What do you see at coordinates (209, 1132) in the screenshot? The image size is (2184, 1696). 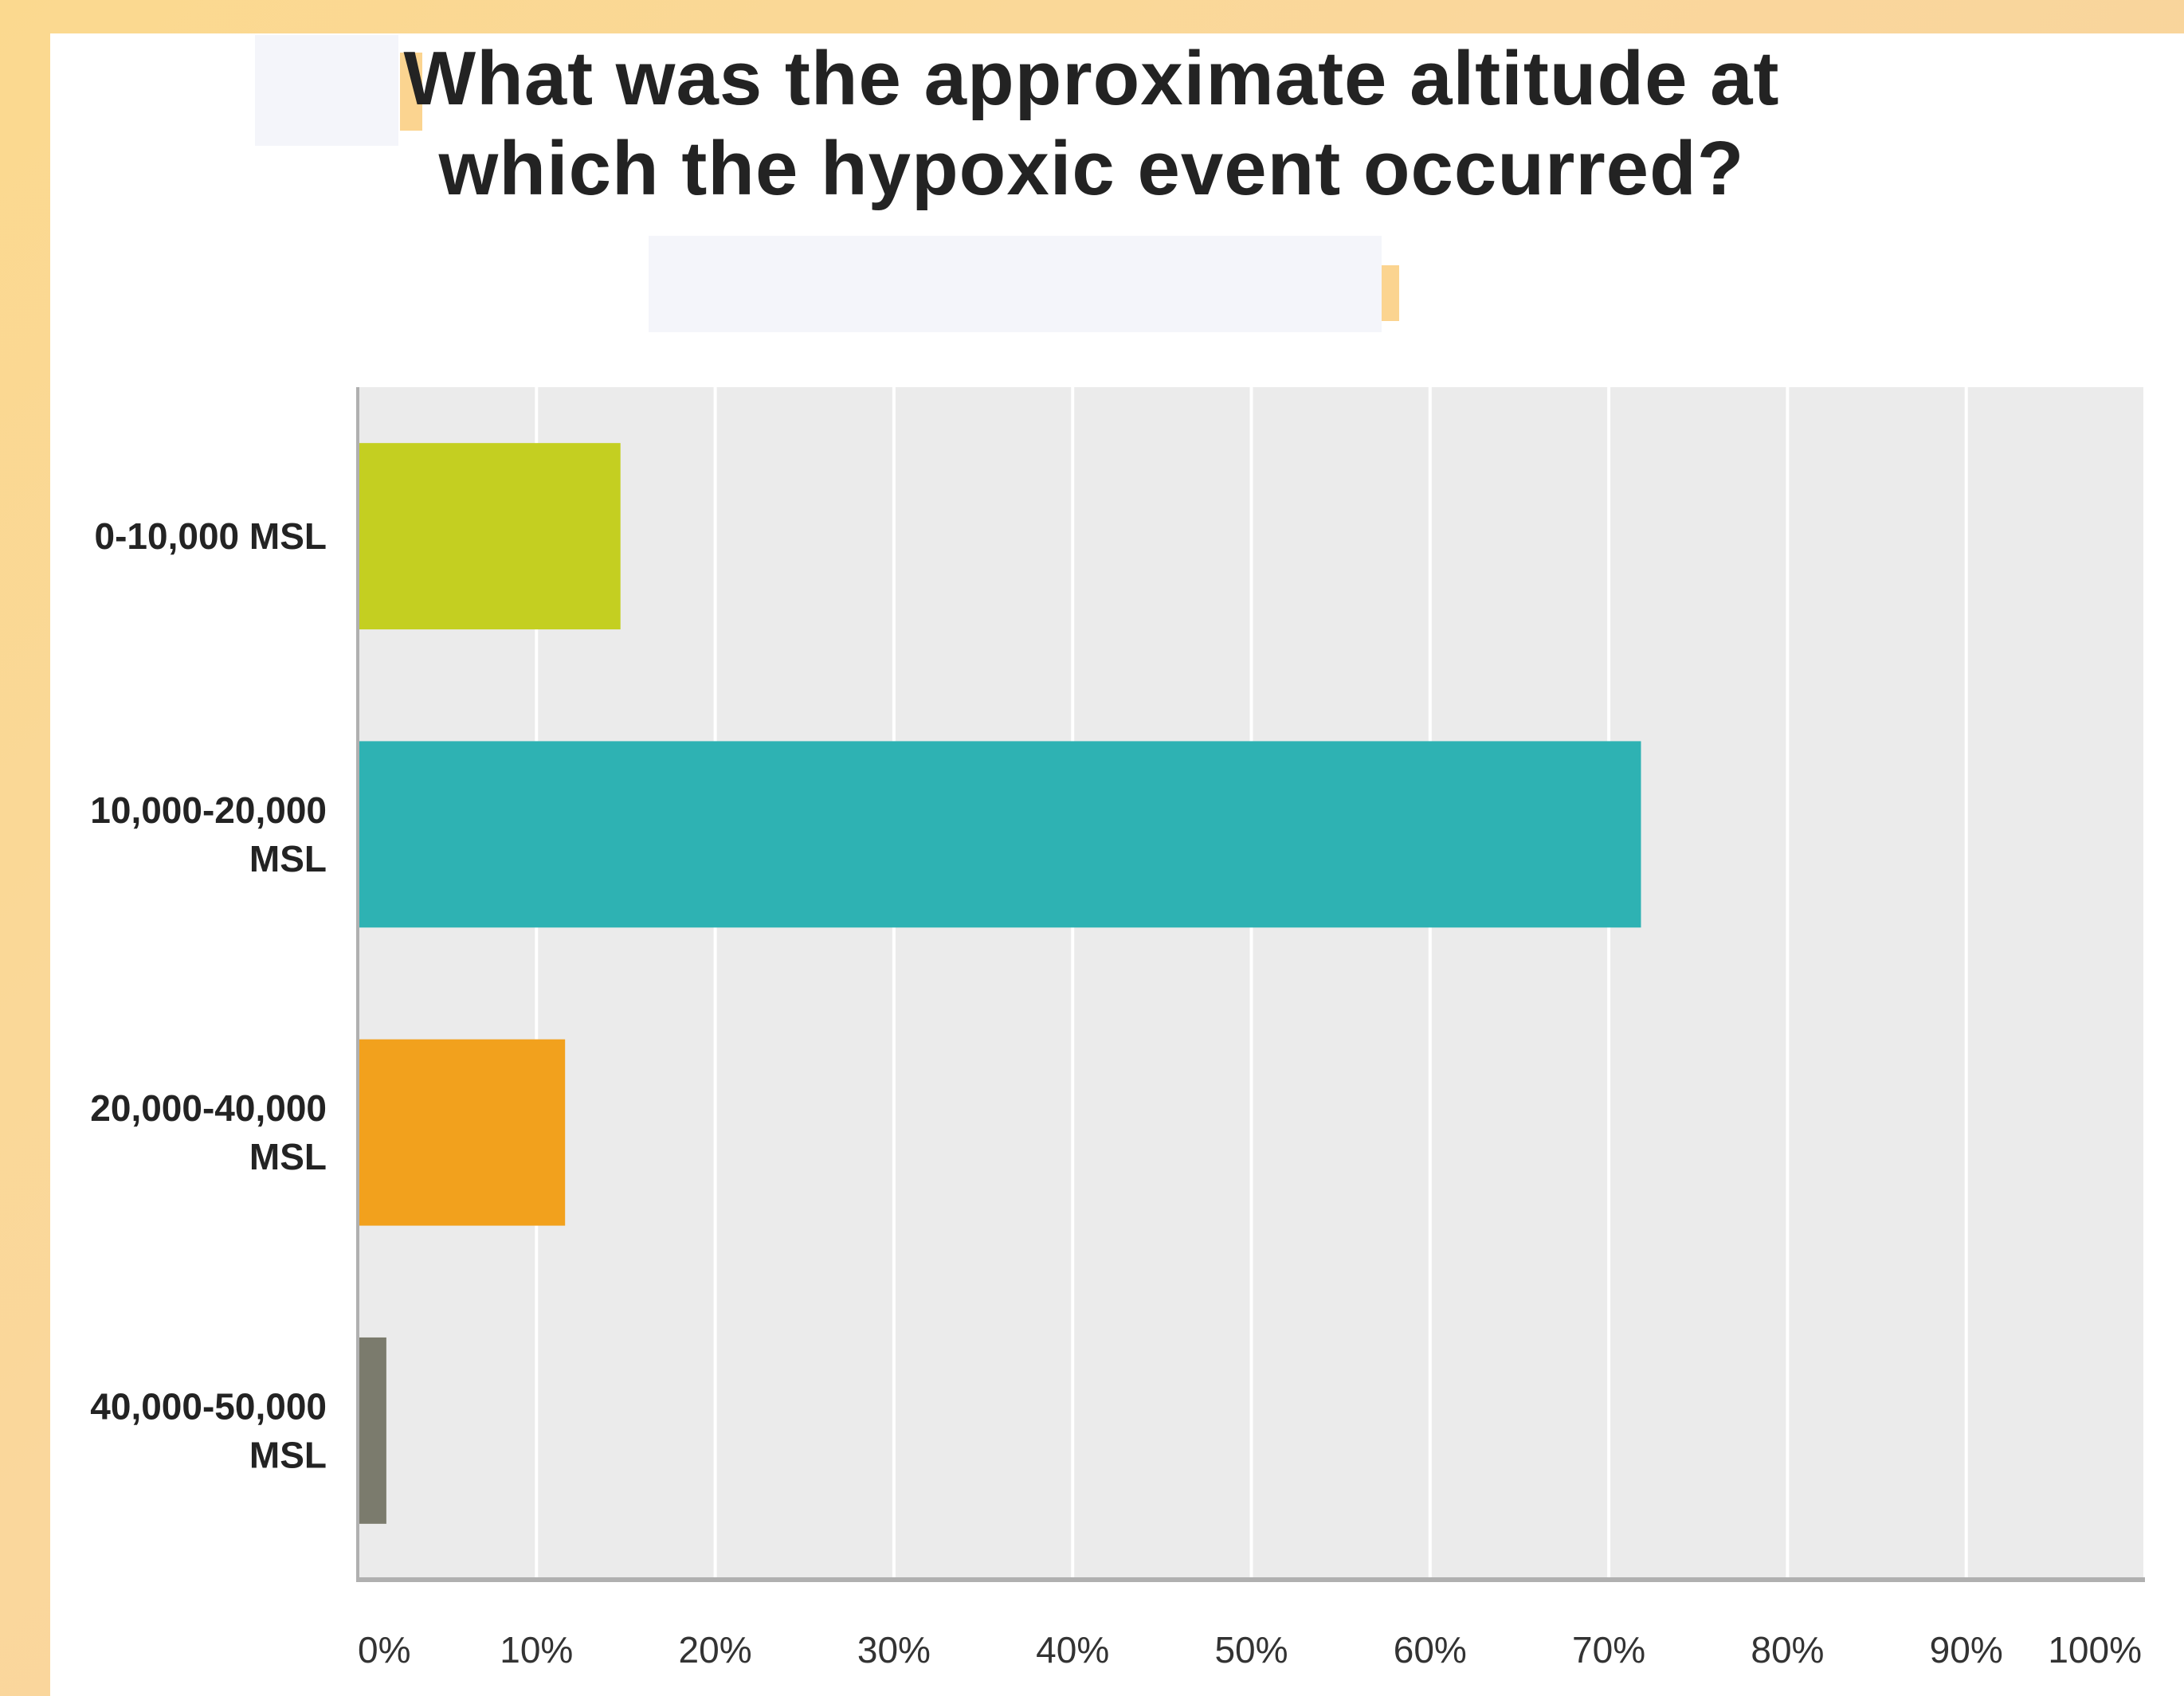 I see `category-label-3: 20,000-40,000 MSL` at bounding box center [209, 1132].